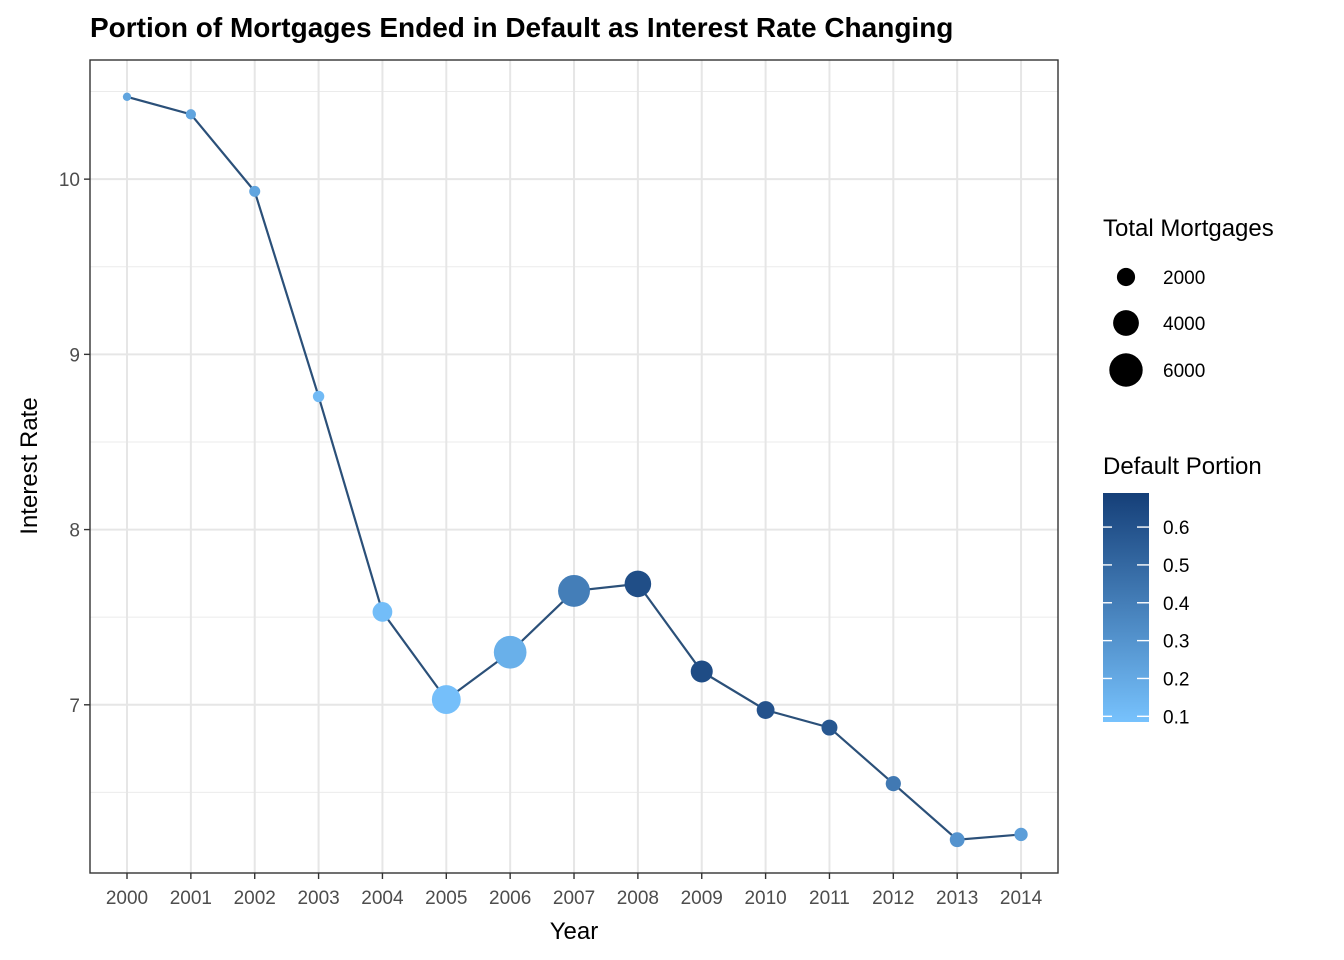 Image resolution: width=1344 pixels, height=960 pixels. Describe the element at coordinates (957, 898) in the screenshot. I see `x-tick-label: 2013` at that location.